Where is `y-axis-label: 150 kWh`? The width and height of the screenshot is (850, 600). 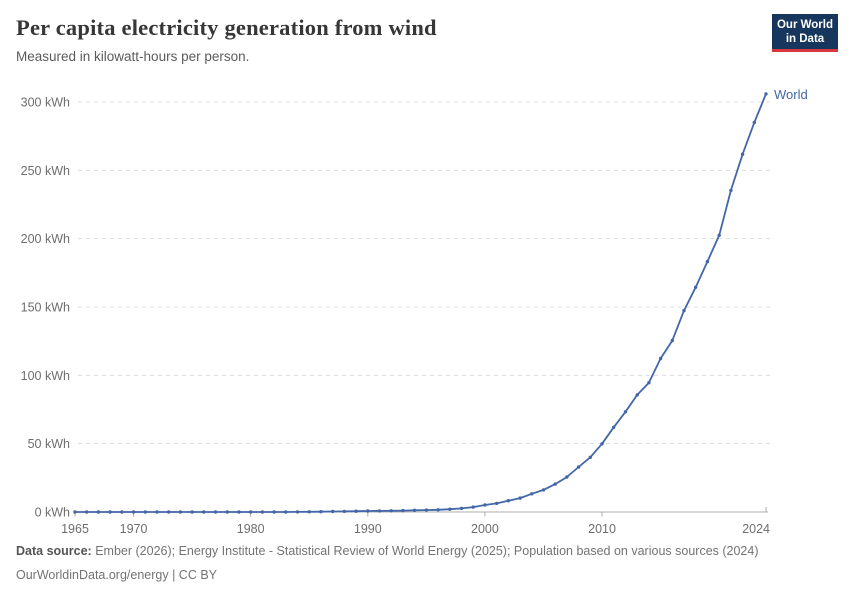 y-axis-label: 150 kWh is located at coordinates (45, 308).